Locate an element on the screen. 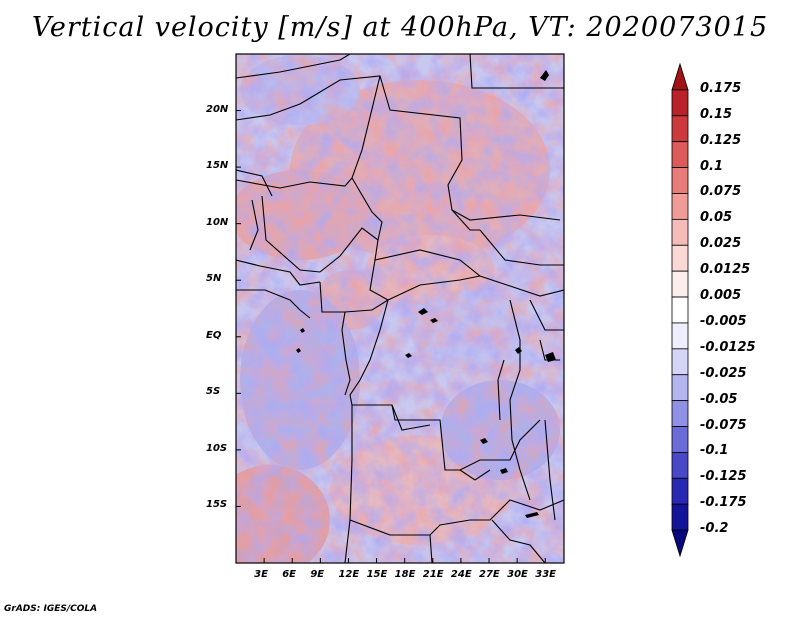 This screenshot has width=800, height=618. colorbar-top-triangle is located at coordinates (680, 76).